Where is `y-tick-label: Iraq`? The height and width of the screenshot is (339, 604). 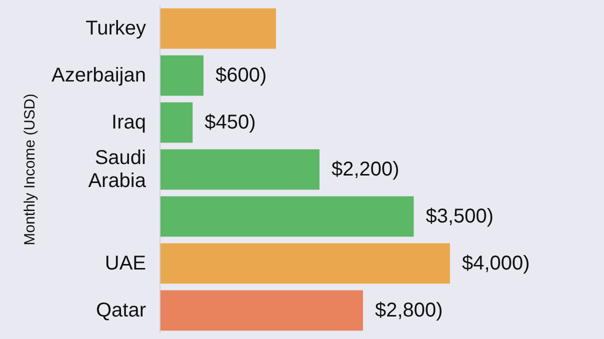
y-tick-label: Iraq is located at coordinates (129, 123).